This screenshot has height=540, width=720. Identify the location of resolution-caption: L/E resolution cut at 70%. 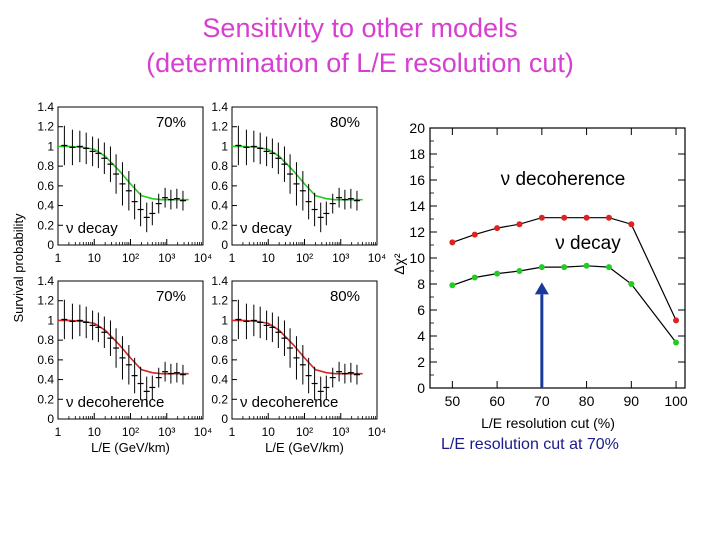
(530, 444).